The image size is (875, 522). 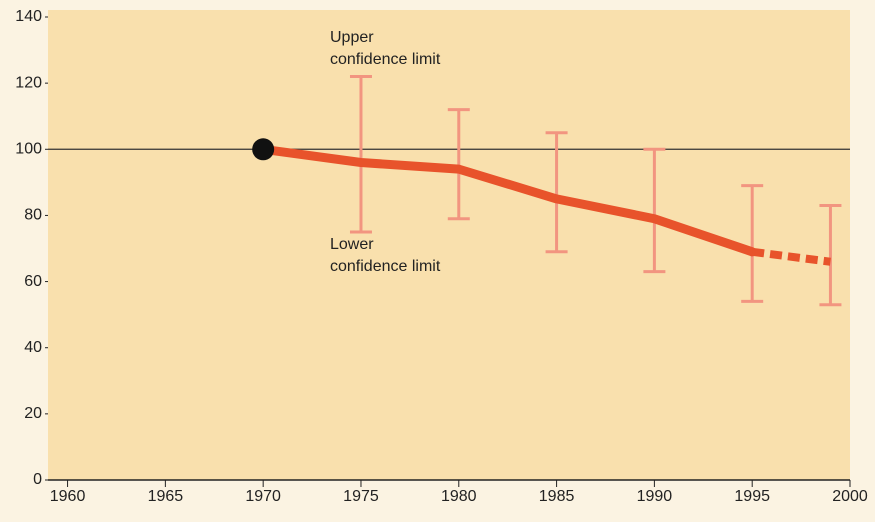 What do you see at coordinates (28, 82) in the screenshot?
I see `y-tick-label: 120` at bounding box center [28, 82].